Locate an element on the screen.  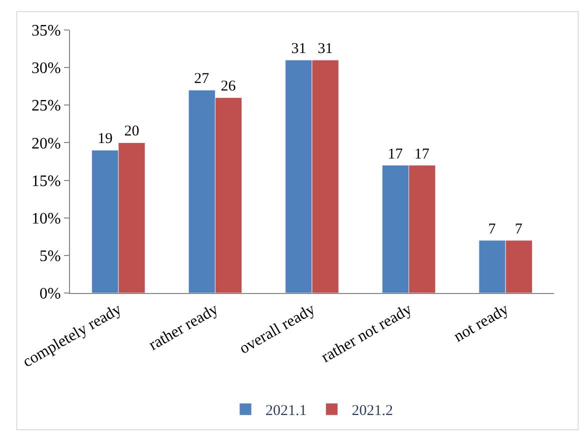
y-tick-label: 5% is located at coordinates (50, 257).